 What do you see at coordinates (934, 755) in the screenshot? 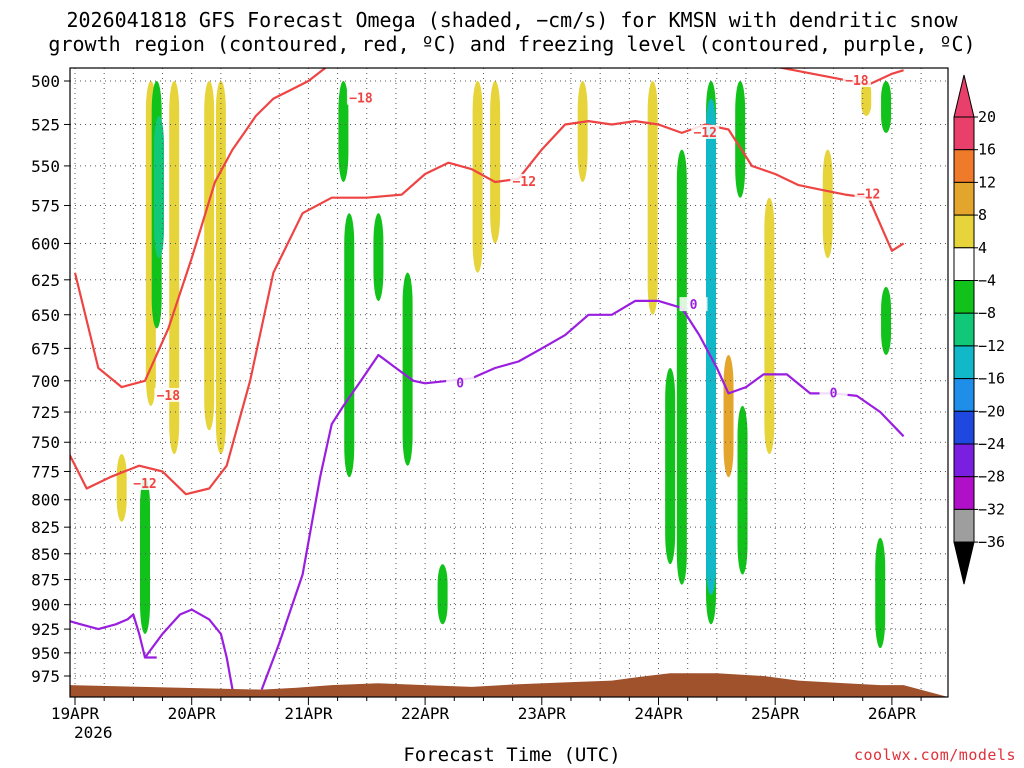
I see `source-credit: coolwx.com/models` at bounding box center [934, 755].